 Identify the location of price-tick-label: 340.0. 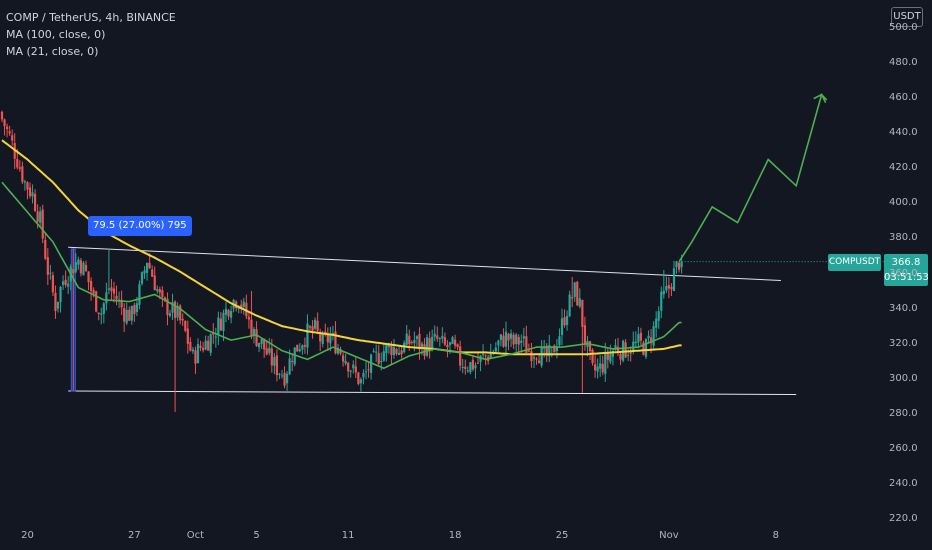
(903, 308).